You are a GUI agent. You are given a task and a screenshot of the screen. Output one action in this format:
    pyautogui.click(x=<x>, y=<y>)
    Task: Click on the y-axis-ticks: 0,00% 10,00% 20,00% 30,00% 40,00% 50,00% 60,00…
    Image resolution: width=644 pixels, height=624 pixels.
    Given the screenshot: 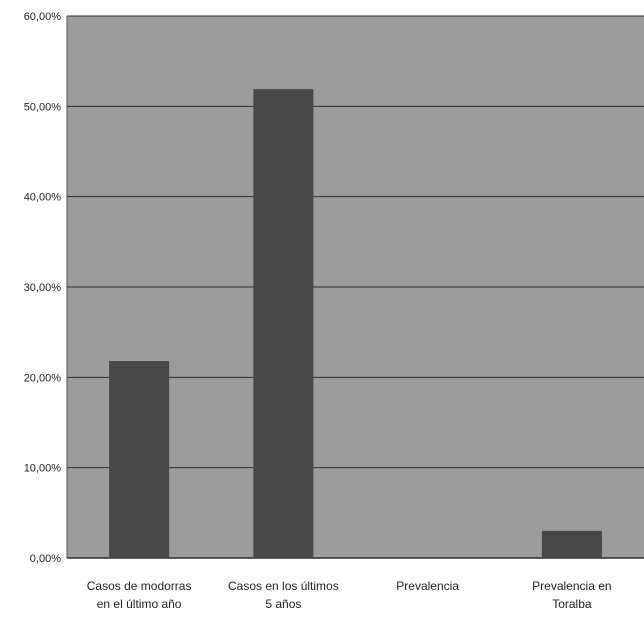 What is the action you would take?
    pyautogui.click(x=43, y=288)
    